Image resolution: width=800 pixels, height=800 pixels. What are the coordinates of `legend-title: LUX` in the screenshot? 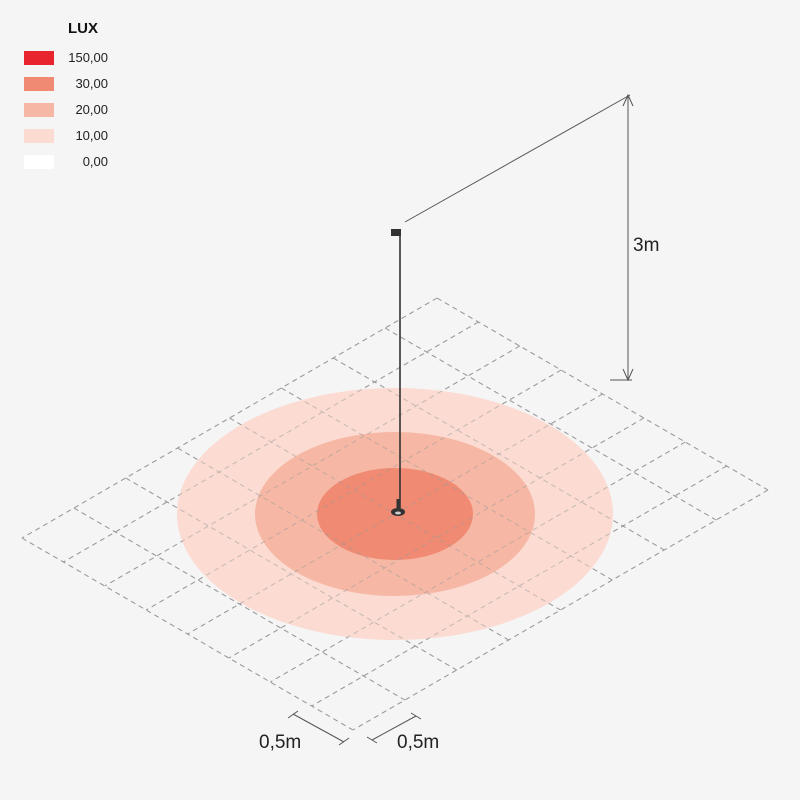 It's located at (83, 28).